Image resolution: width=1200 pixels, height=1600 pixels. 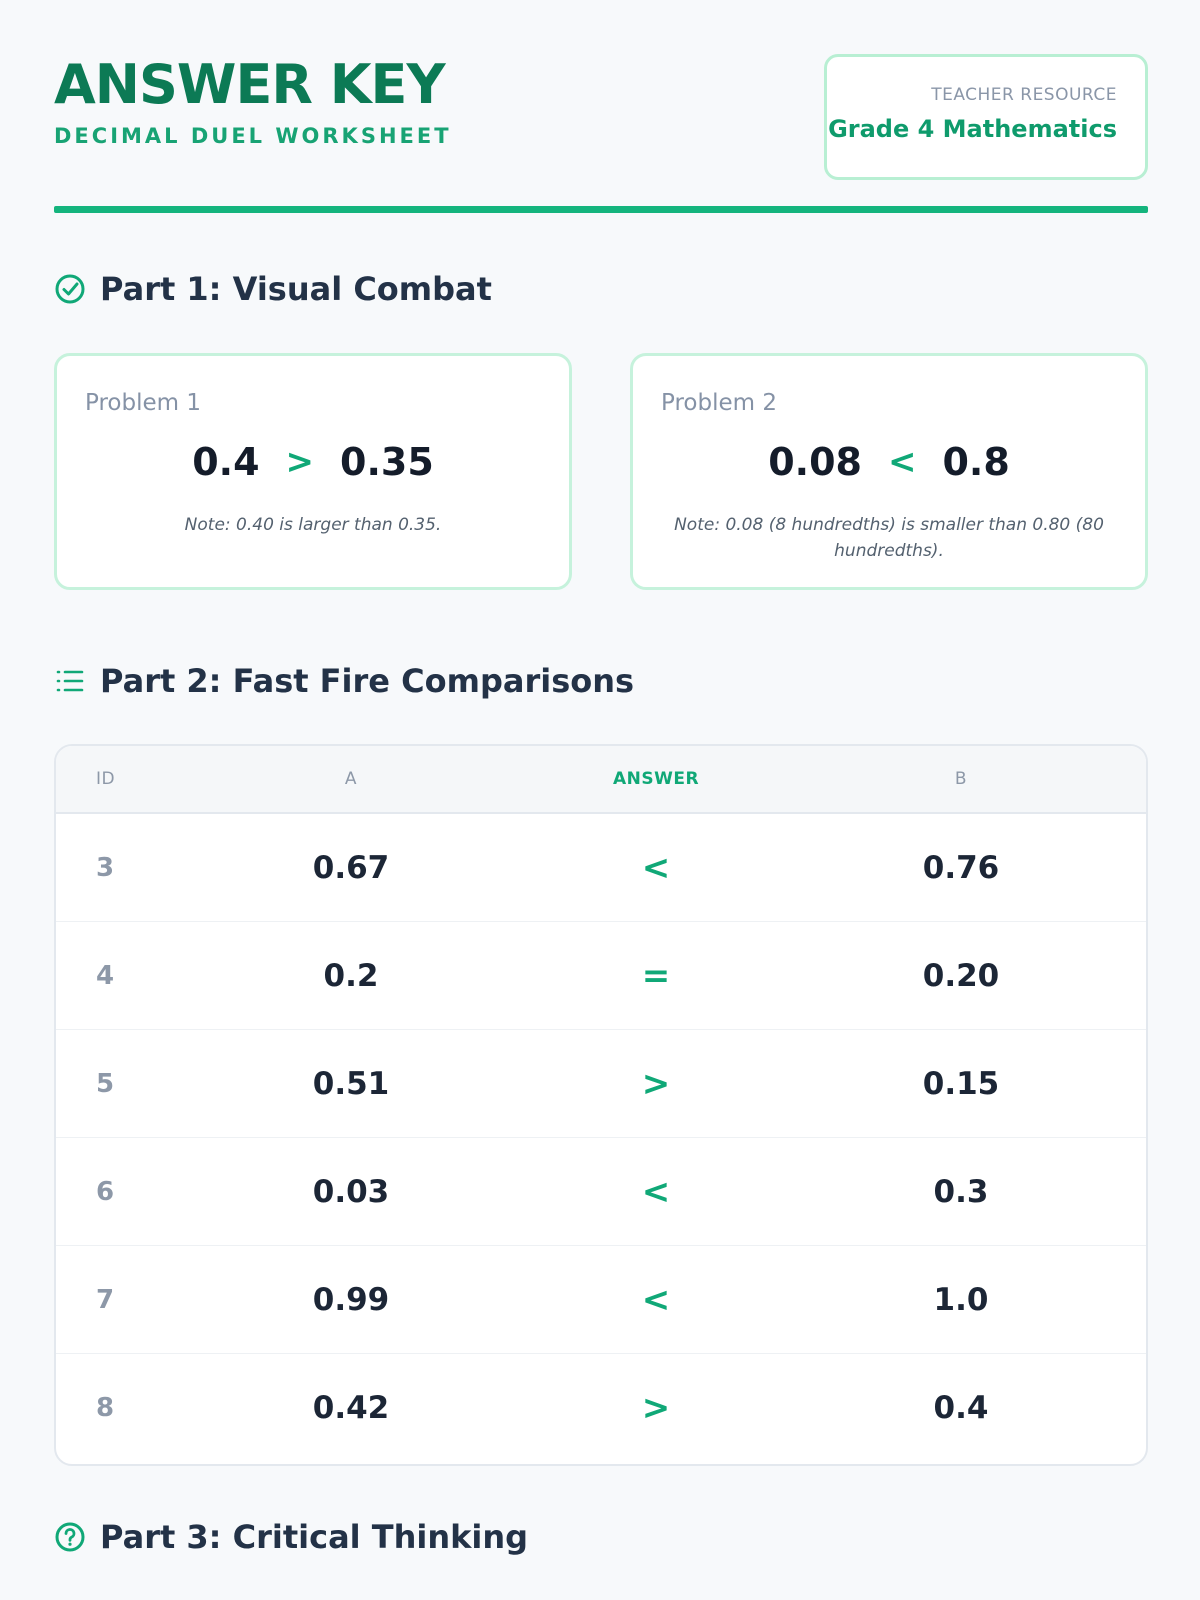 What do you see at coordinates (1024, 95) in the screenshot?
I see `resource-label: TEACHER RESOURCE` at bounding box center [1024, 95].